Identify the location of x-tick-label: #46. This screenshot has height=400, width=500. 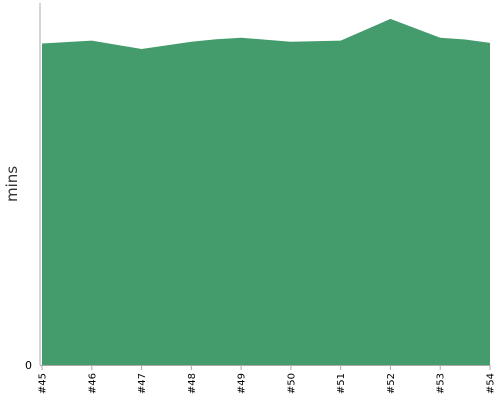
(92, 383).